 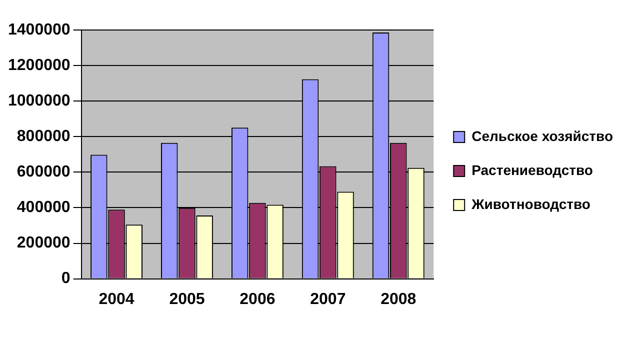 I want to click on x-tick-label: 2008, so click(x=398, y=299).